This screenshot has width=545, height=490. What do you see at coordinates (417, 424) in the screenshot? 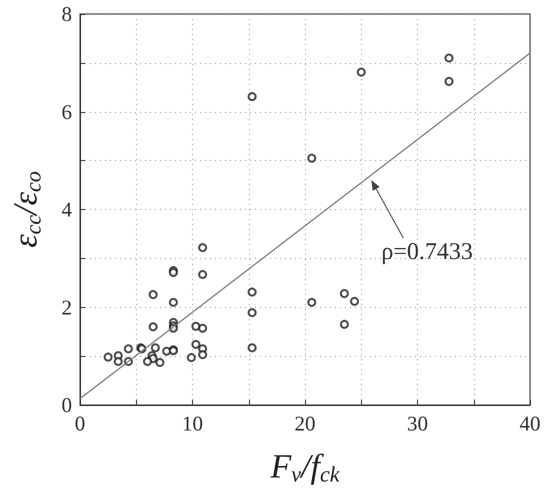
I see `x-tick-label: 30` at bounding box center [417, 424].